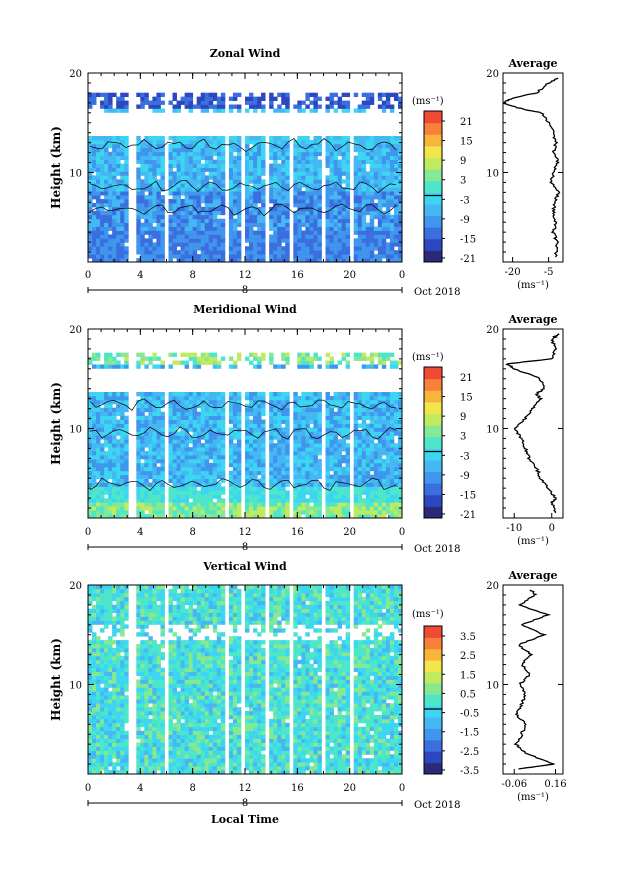  Describe the element at coordinates (433, 407) in the screenshot. I see `colorbar-segment` at that location.